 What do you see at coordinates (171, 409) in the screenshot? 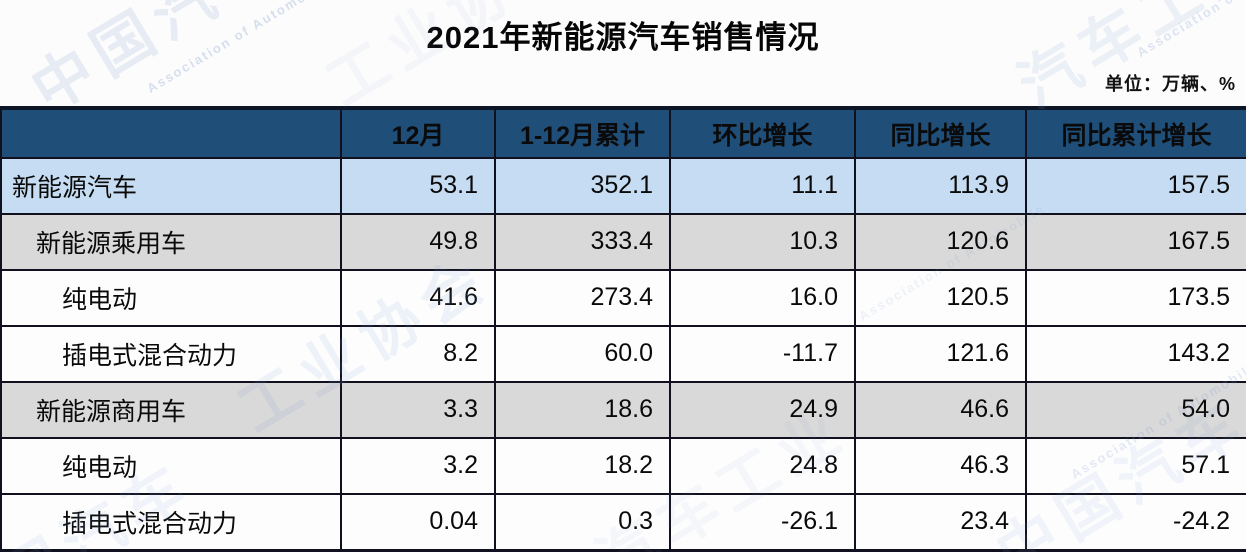
I see `row-label: 新能源商用车` at bounding box center [171, 409].